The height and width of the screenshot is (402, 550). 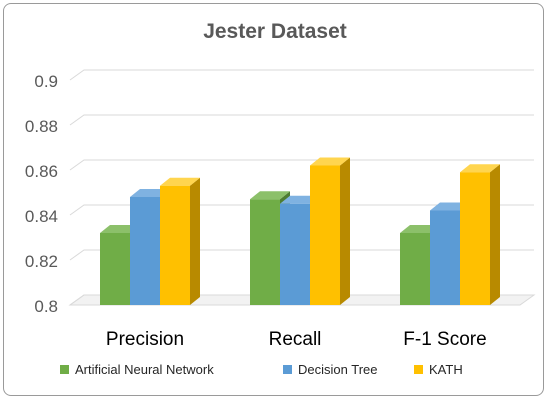 I want to click on y-tick-label: 0.88, so click(x=41, y=126).